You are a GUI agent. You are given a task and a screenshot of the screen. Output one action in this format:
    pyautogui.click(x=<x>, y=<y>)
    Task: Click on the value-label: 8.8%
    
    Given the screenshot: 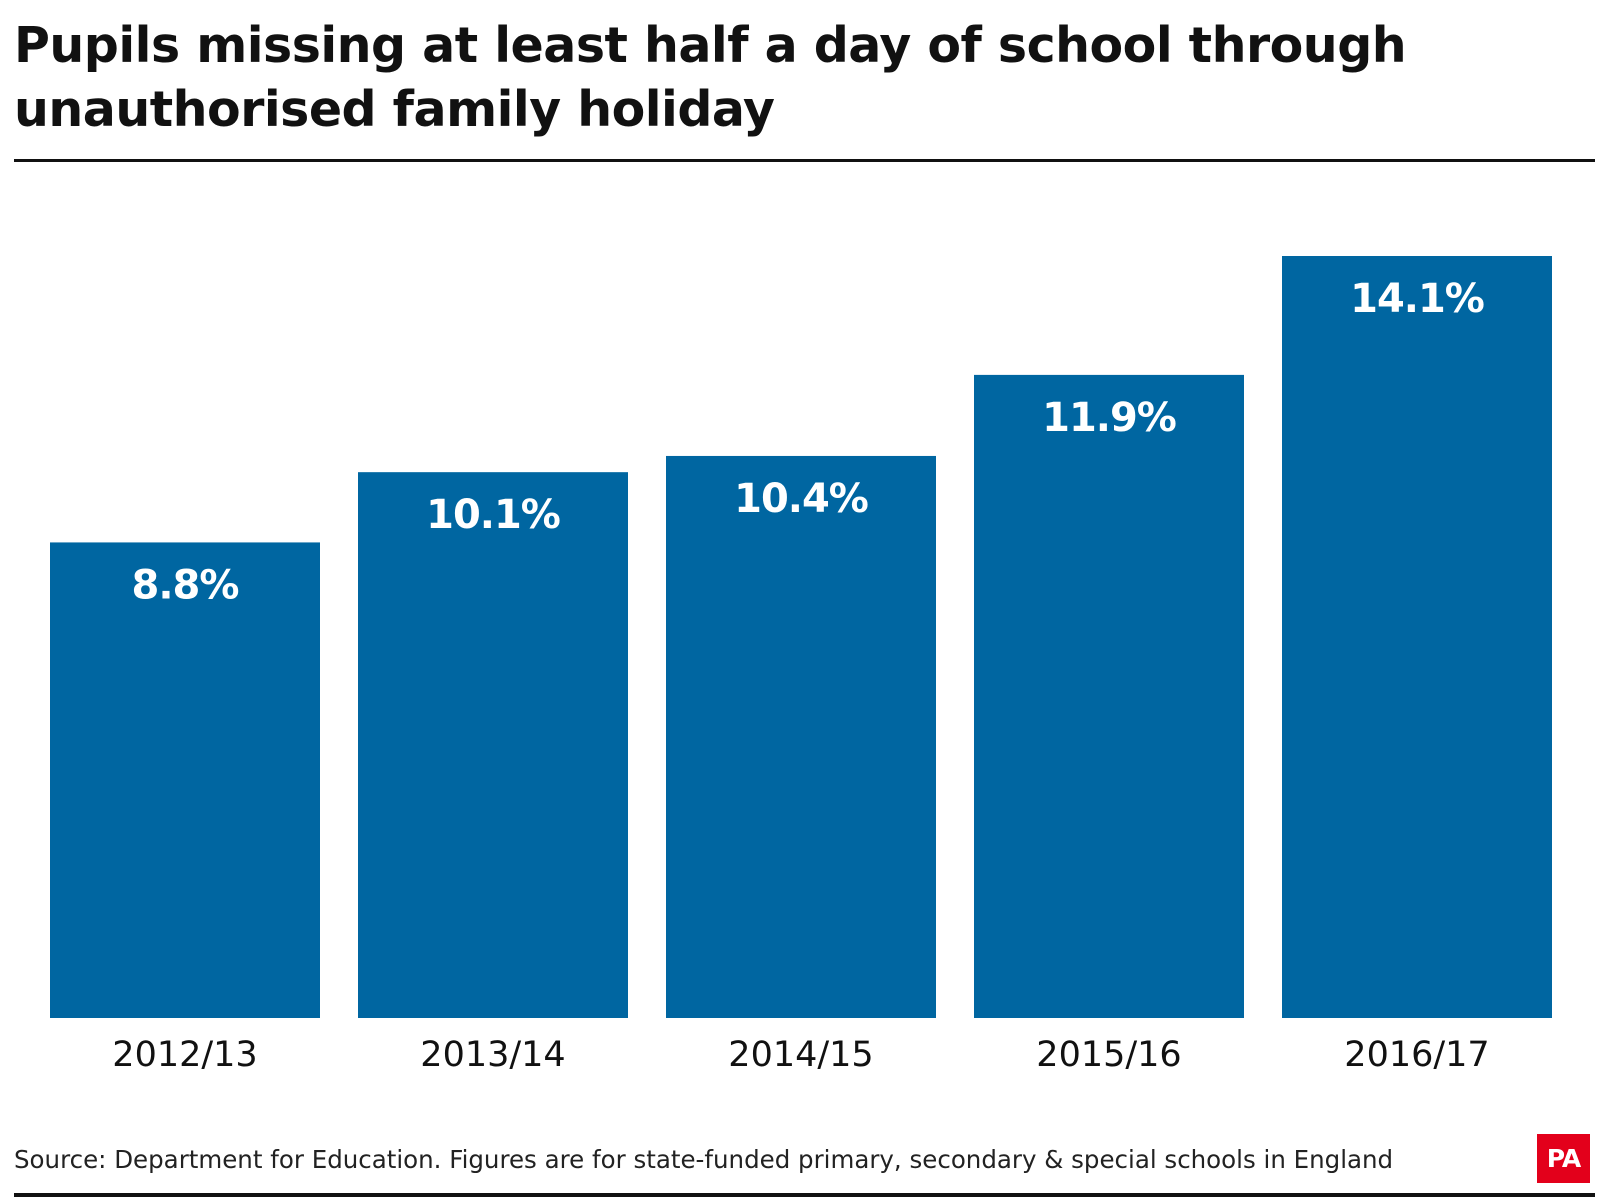 What is the action you would take?
    pyautogui.click(x=185, y=585)
    